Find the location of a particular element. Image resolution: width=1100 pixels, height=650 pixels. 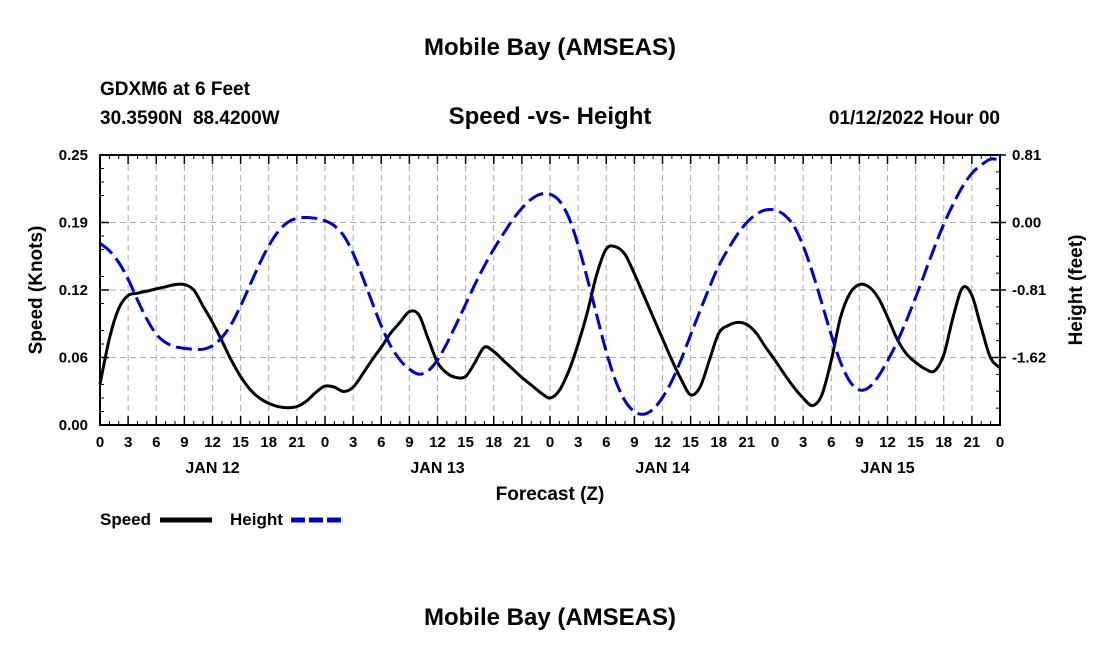

station-label: GDXM6 at 6 Feet is located at coordinates (175, 89).